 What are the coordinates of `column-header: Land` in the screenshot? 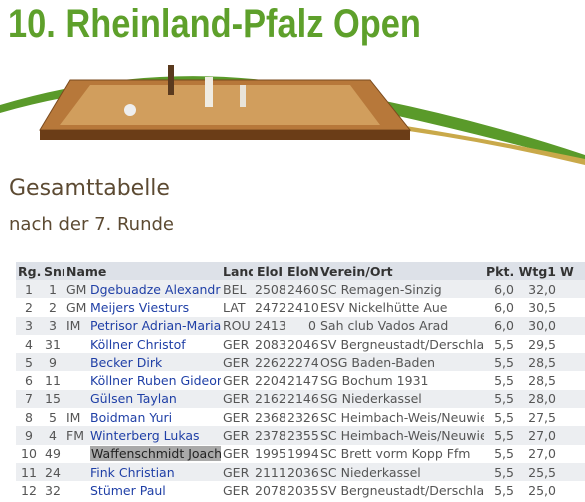 It's located at (237, 271).